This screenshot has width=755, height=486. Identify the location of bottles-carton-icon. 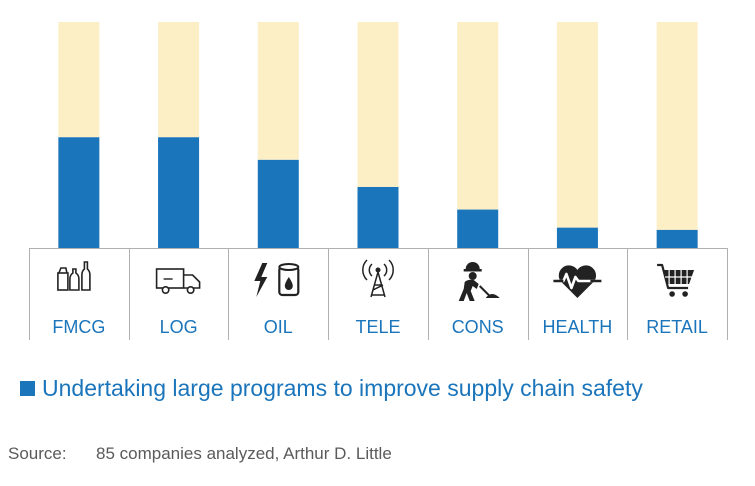
(74, 276).